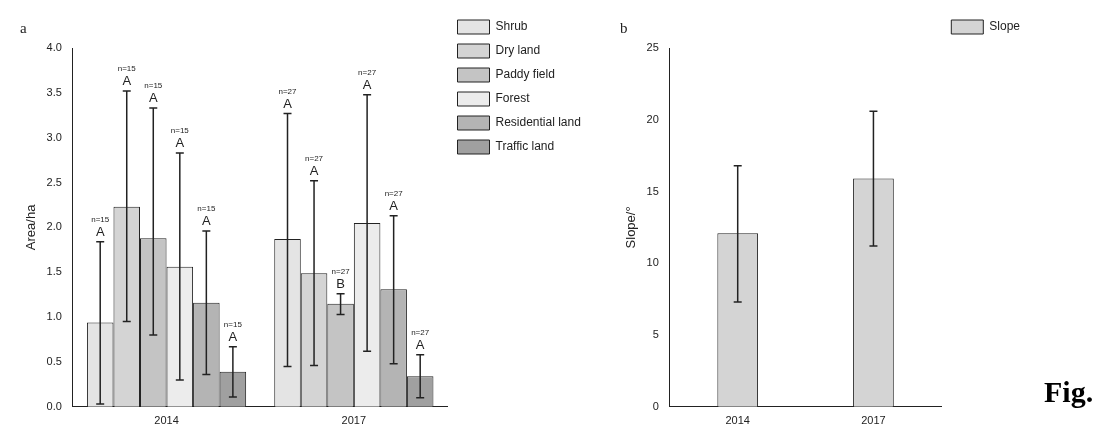  I want to click on chart-title: b, so click(624, 27).